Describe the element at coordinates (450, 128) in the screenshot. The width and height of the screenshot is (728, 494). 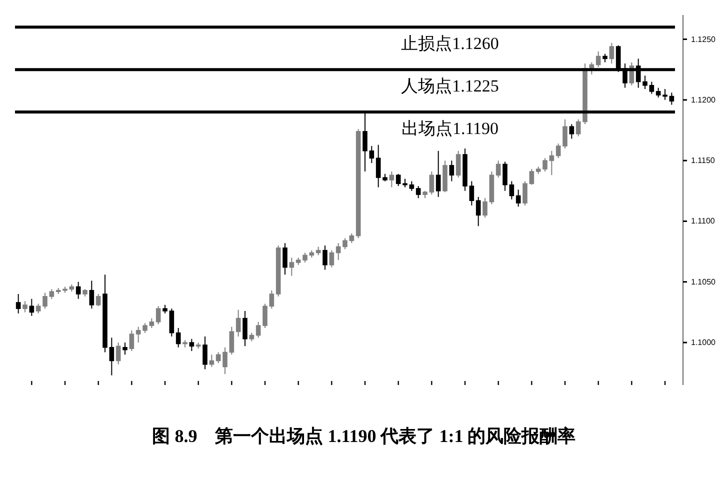
I see `ref-line-label: 出场点1.1190` at that location.